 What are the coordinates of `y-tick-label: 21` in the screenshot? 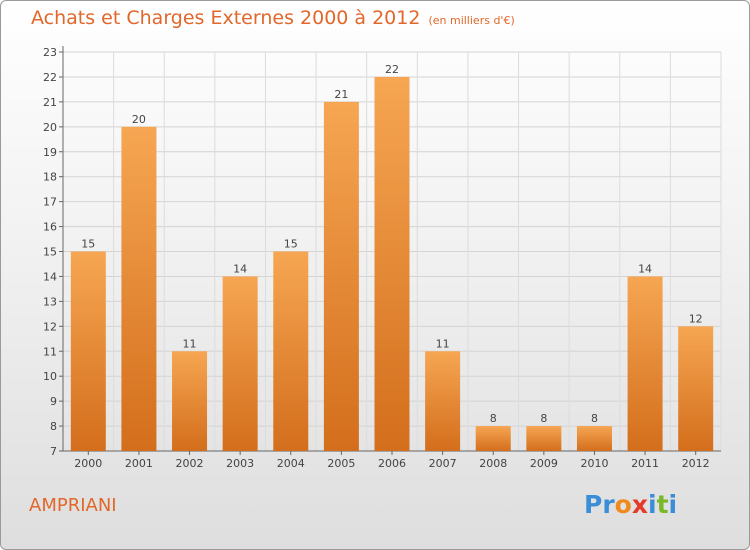 It's located at (50, 102).